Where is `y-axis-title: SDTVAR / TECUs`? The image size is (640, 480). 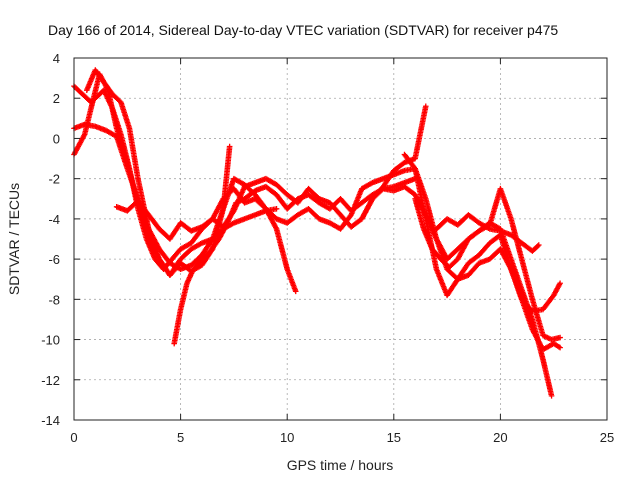
y-axis-title: SDTVAR / TECUs is located at coordinates (14, 239).